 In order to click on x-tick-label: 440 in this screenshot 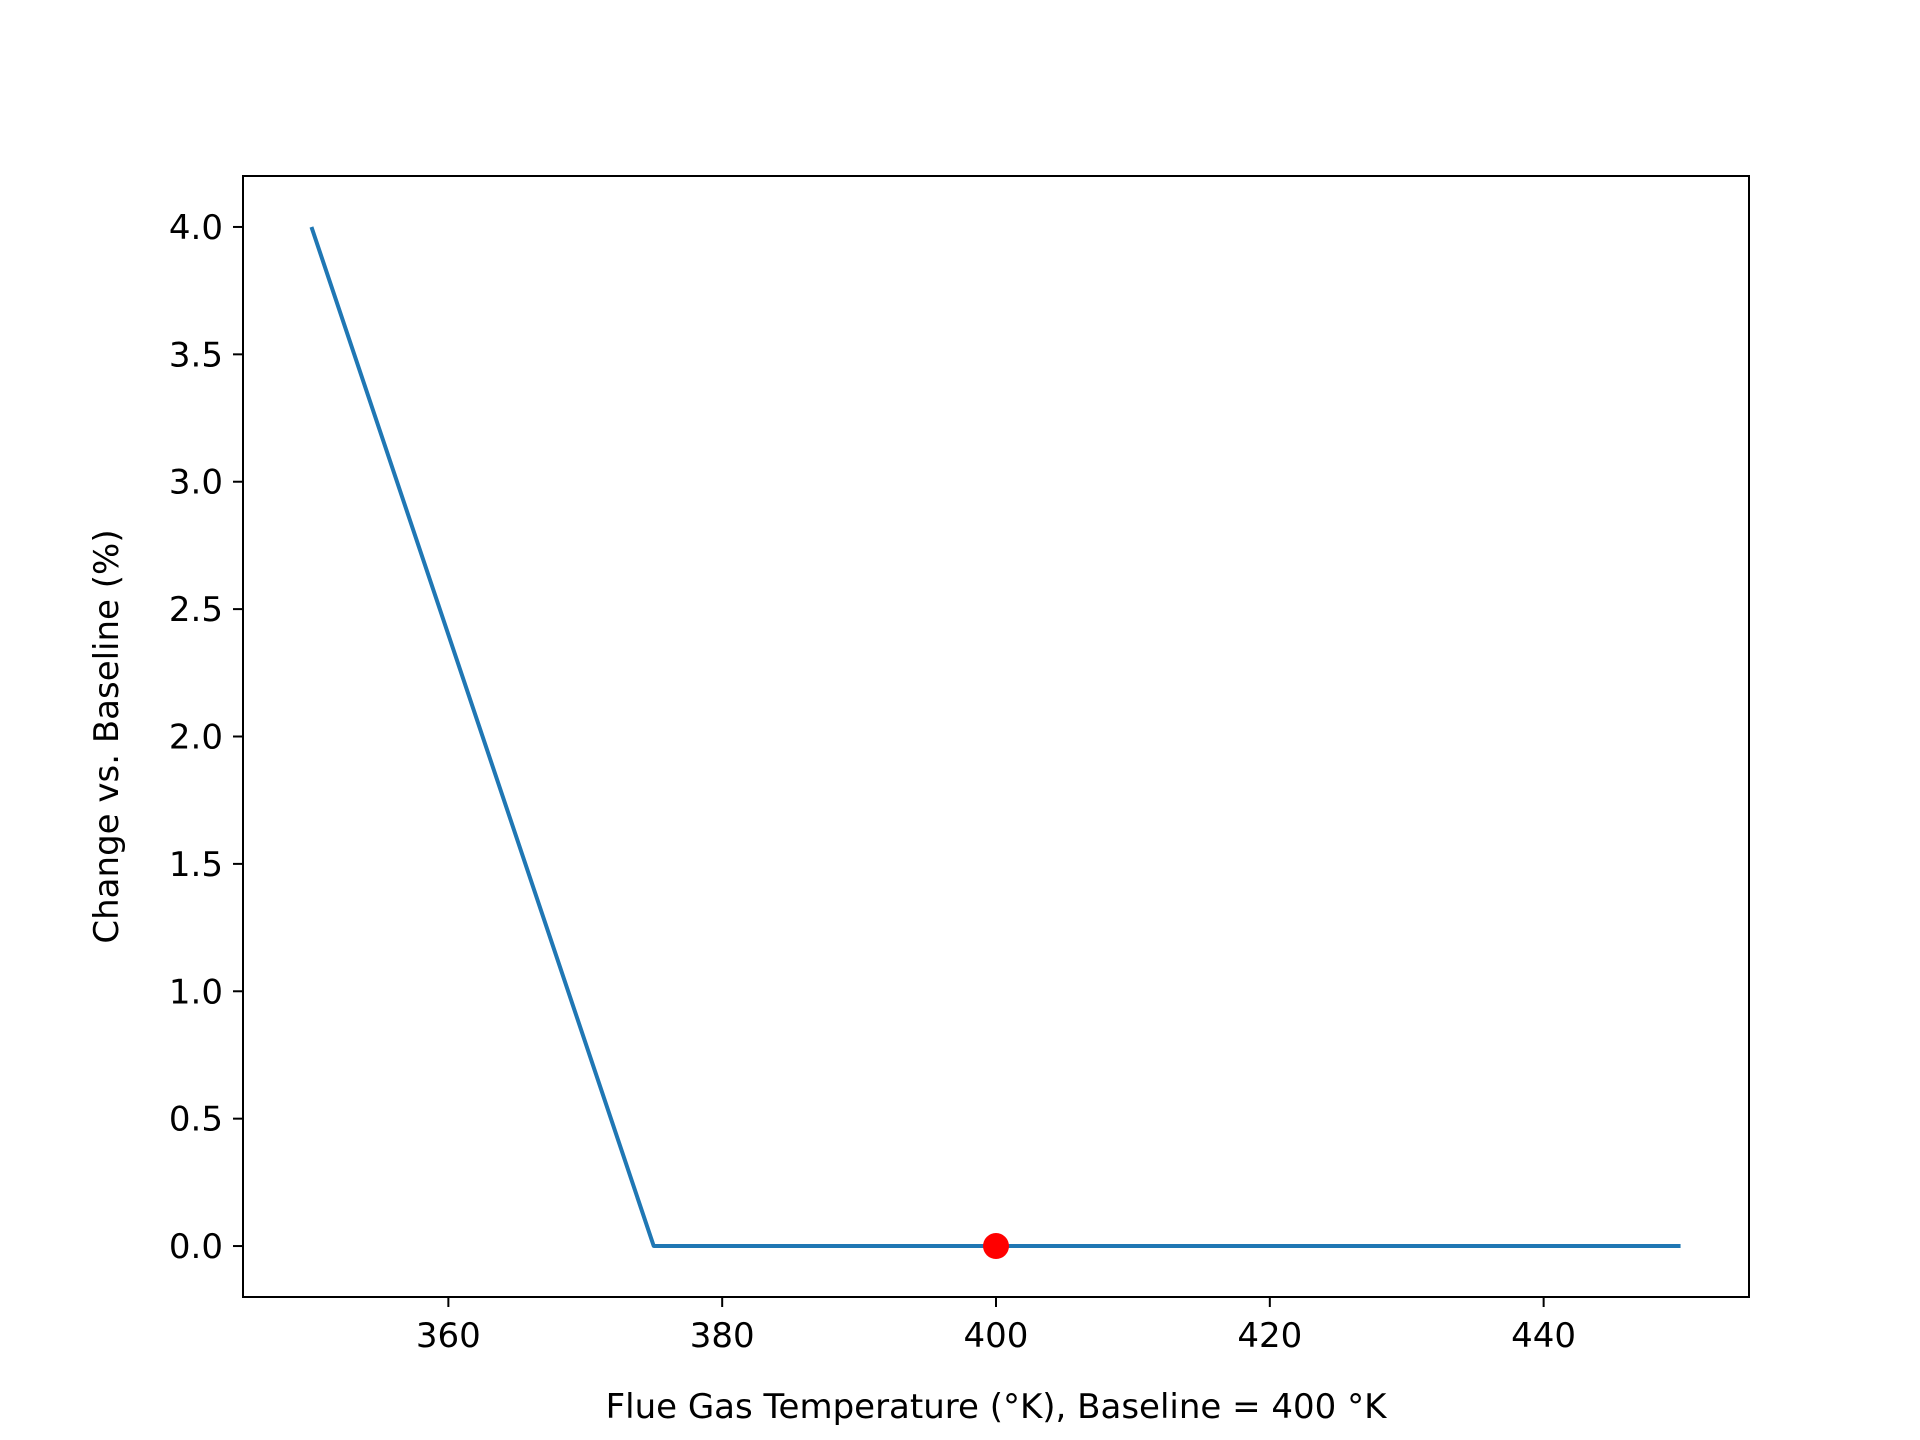, I will do `click(1543, 1336)`.